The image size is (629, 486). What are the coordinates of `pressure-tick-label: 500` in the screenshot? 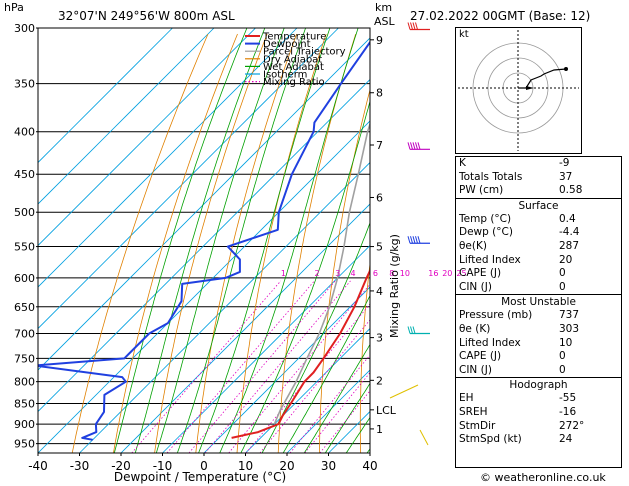 It's located at (24, 212).